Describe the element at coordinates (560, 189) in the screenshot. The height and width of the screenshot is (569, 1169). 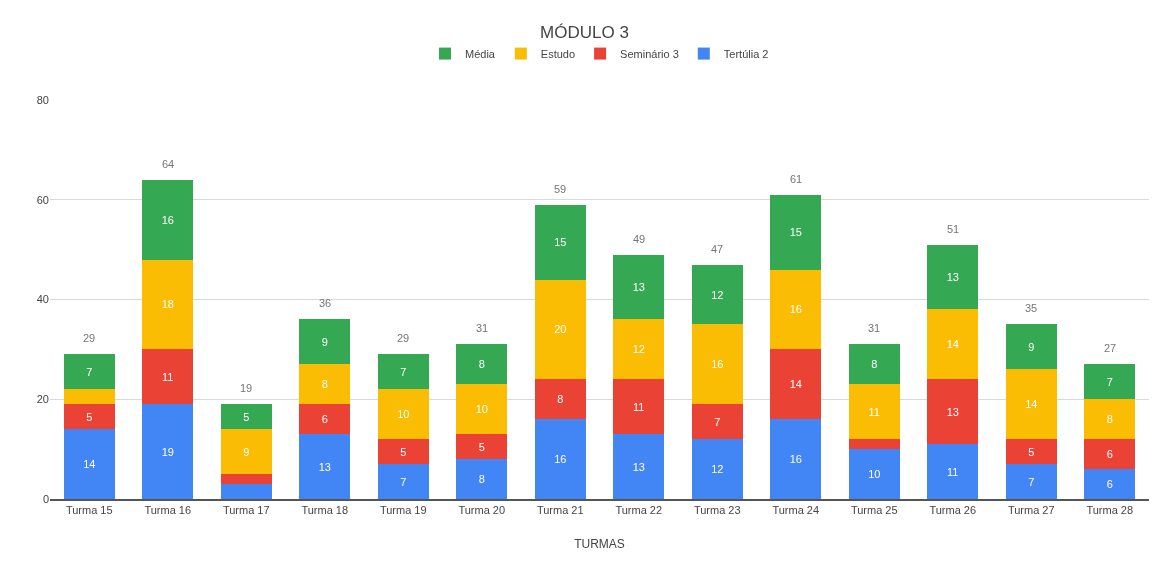
I see `total-label: 59` at that location.